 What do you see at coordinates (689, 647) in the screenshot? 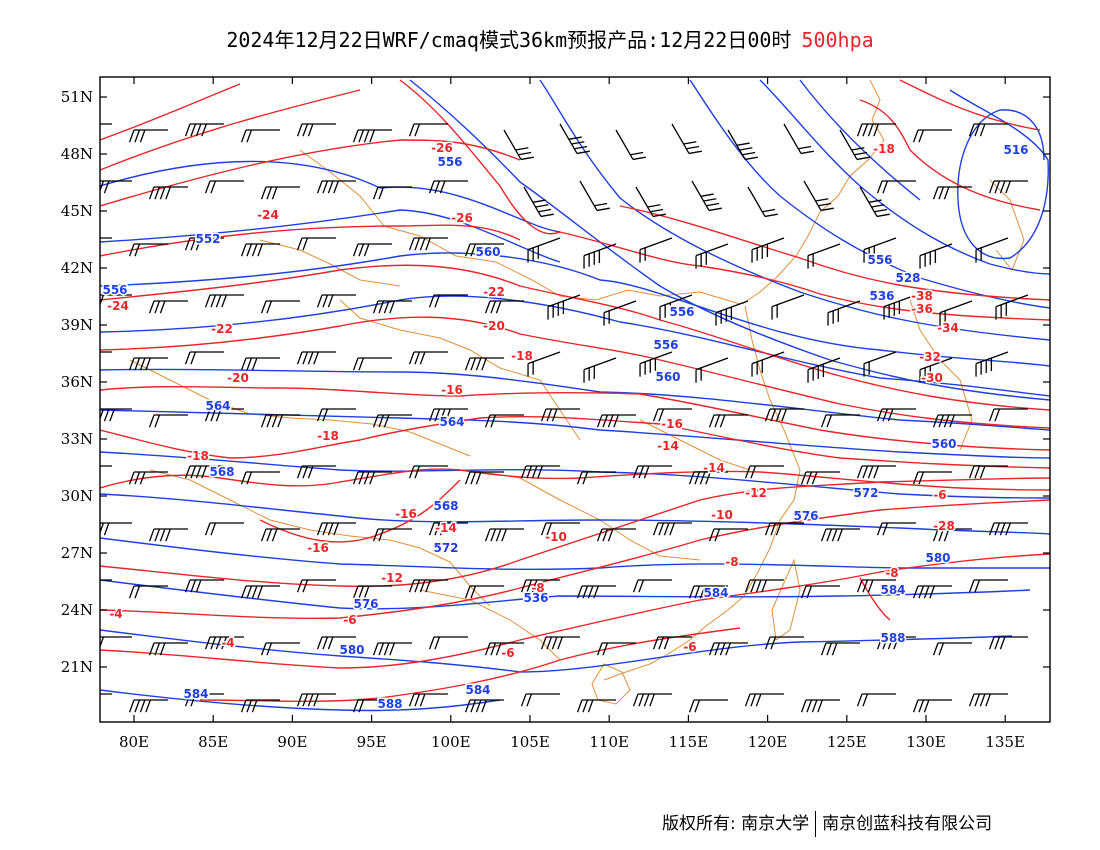
I see `temperature-contour-label: -6` at bounding box center [689, 647].